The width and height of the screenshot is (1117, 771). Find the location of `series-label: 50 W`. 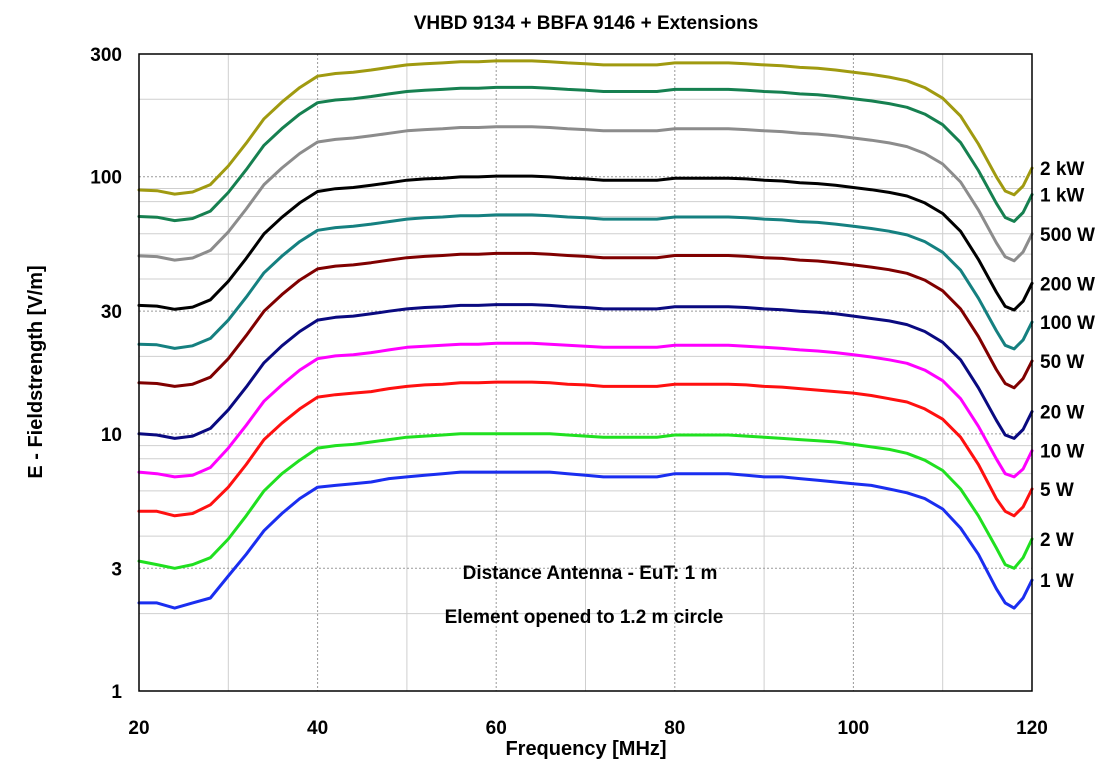

series-label: 50 W is located at coordinates (1062, 362).